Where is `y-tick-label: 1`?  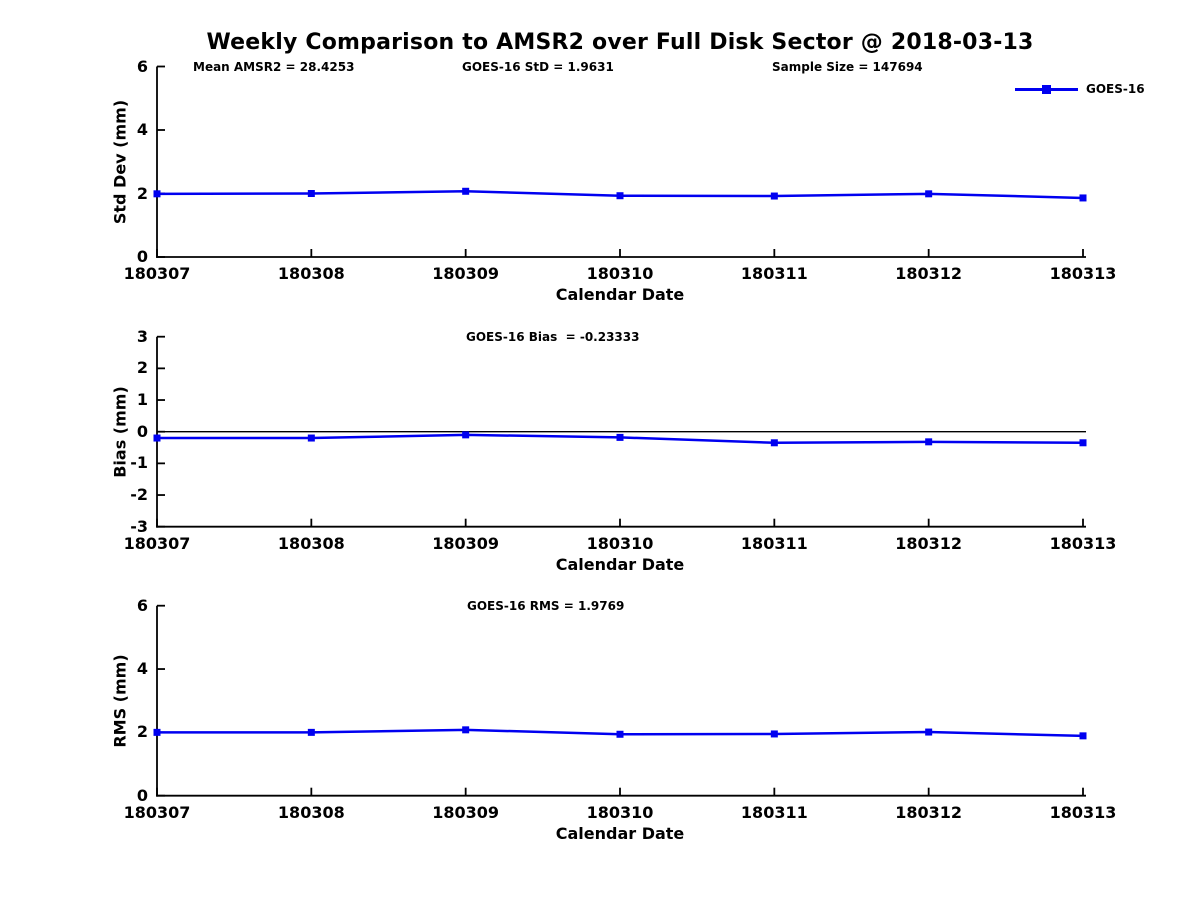
y-tick-label: 1 is located at coordinates (142, 400).